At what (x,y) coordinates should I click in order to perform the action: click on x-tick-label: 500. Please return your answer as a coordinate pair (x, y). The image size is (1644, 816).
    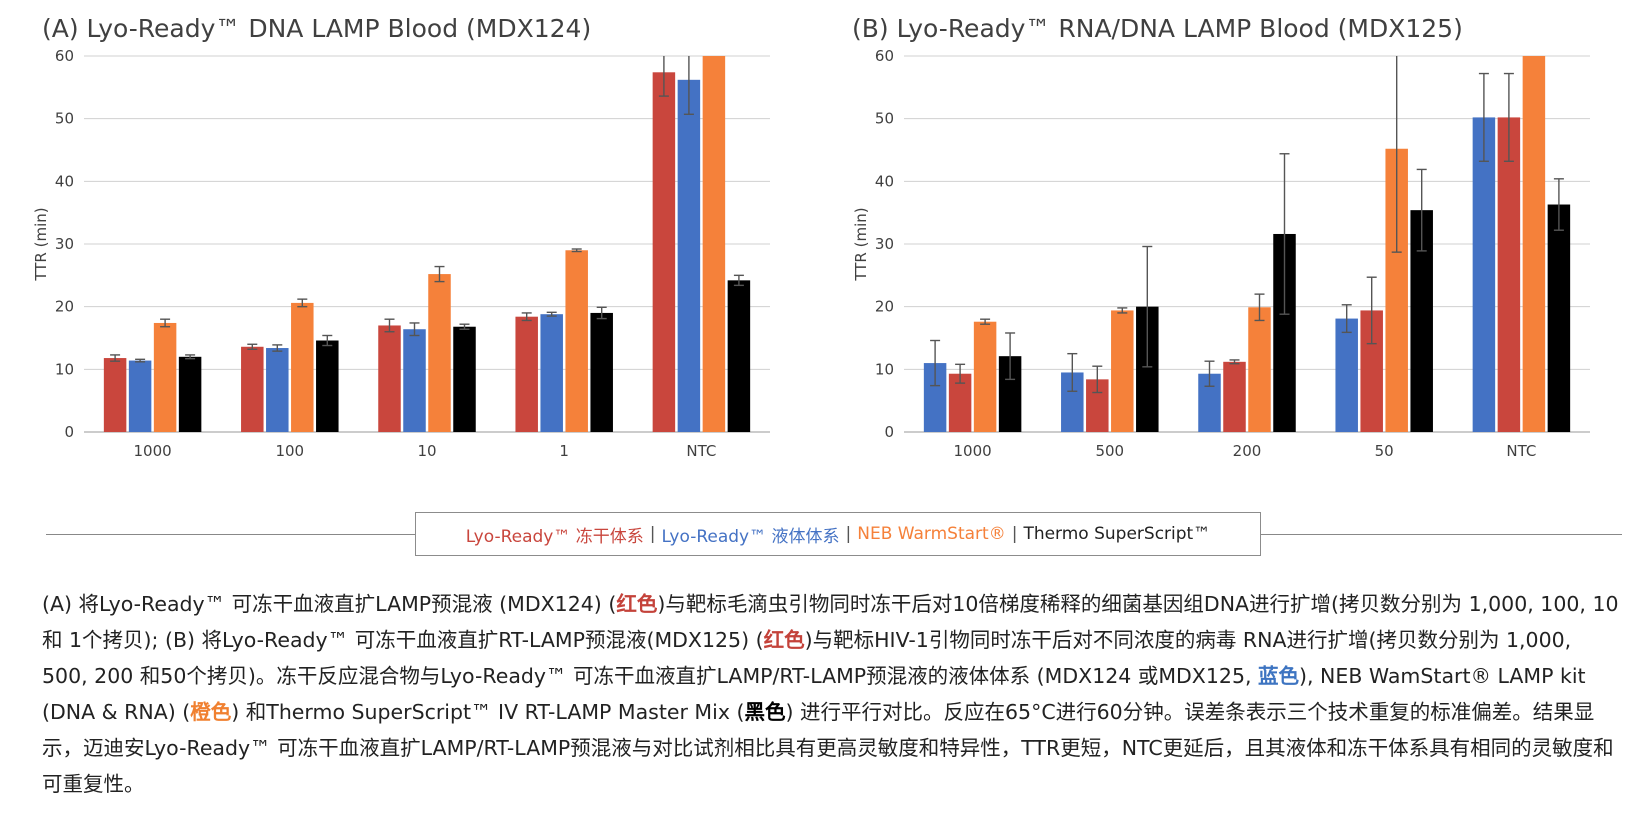
    Looking at the image, I should click on (1109, 451).